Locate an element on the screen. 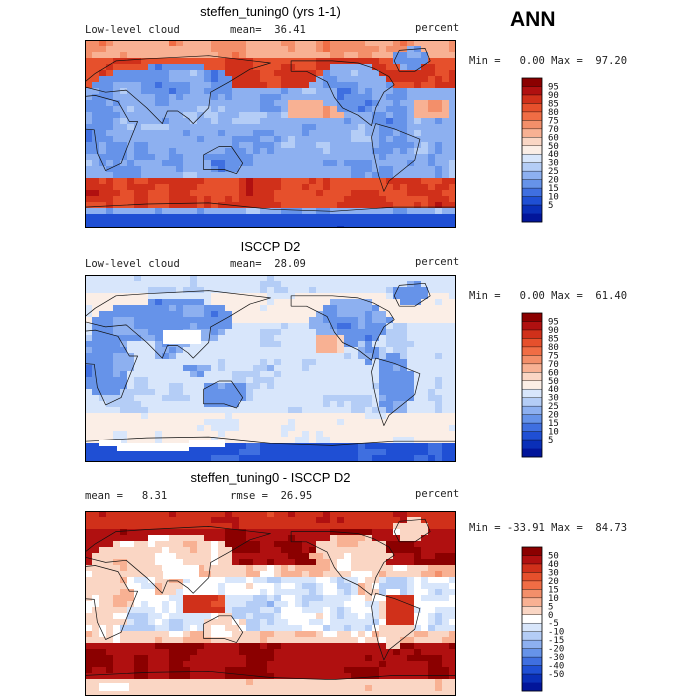  panel-1-mean: mean= 36.41 is located at coordinates (268, 30).